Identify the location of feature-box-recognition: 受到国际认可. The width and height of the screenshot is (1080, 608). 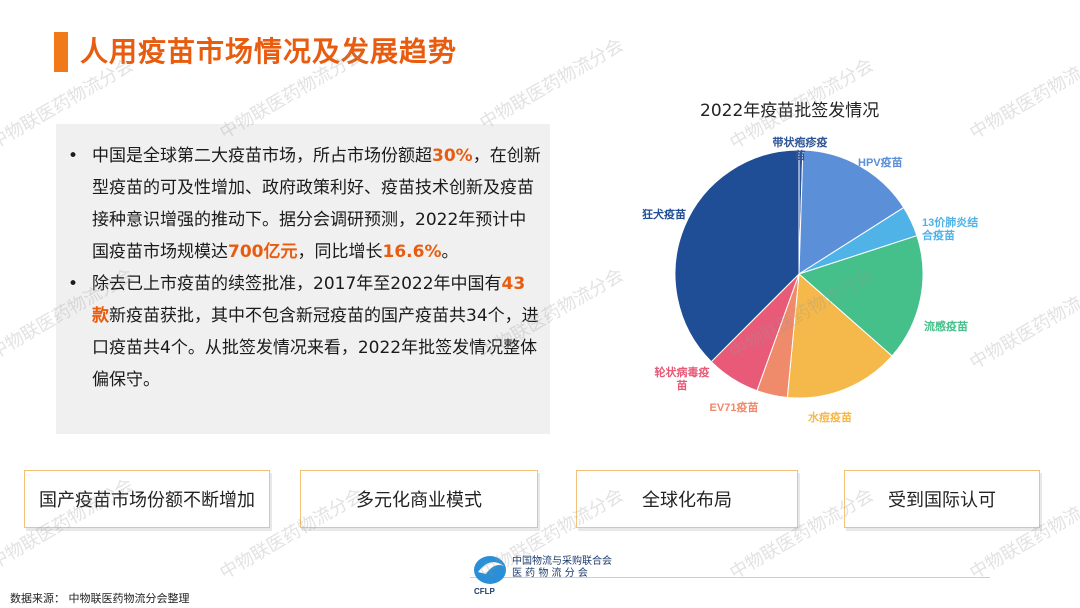
(942, 499).